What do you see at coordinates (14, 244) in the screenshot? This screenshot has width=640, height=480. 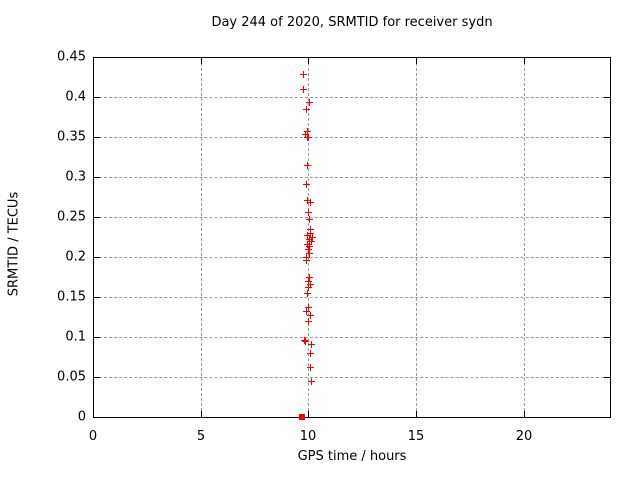 I see `y-axis-title: SRMTID / TECUs` at bounding box center [14, 244].